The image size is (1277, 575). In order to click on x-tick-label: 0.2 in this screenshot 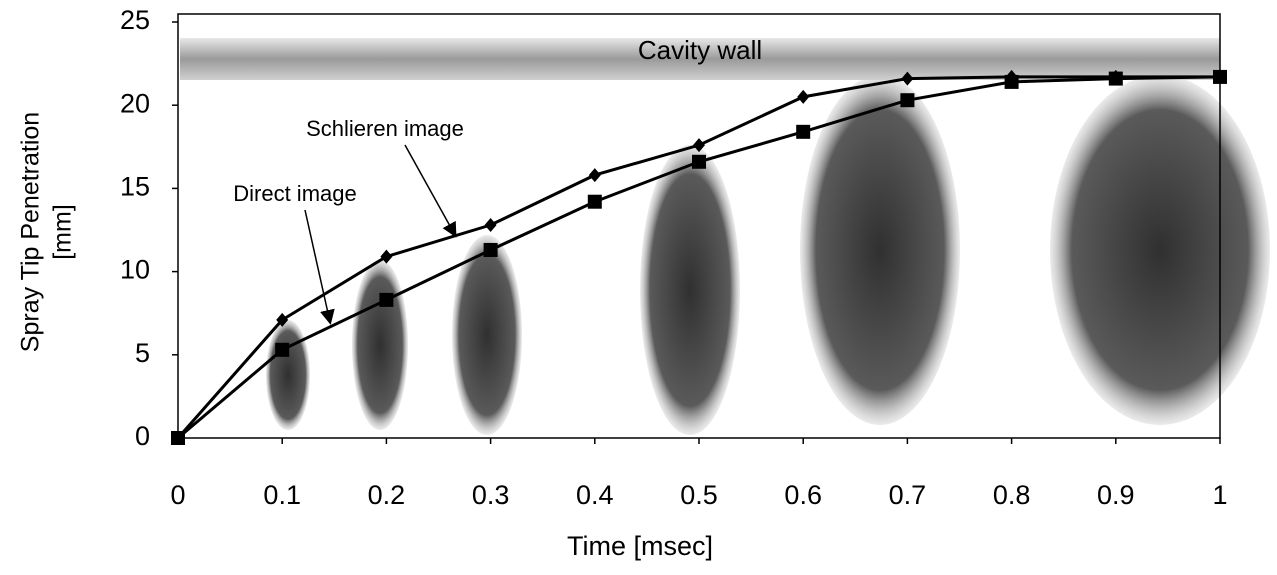, I will do `click(387, 495)`.